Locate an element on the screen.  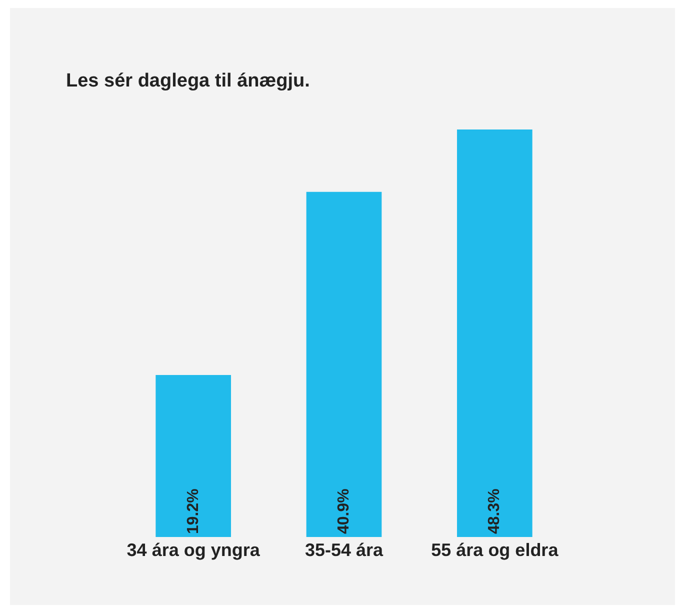
x-tick-label: 55 ára og eldra is located at coordinates (495, 550).